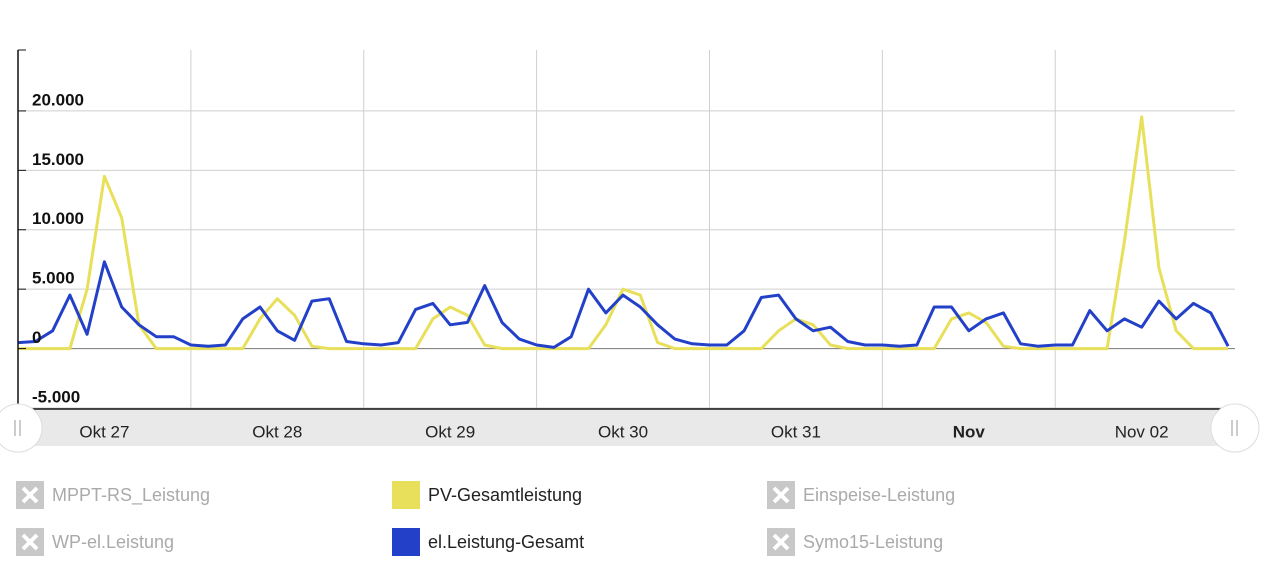  I want to click on legend-label: WP-el.Leistung, so click(113, 542).